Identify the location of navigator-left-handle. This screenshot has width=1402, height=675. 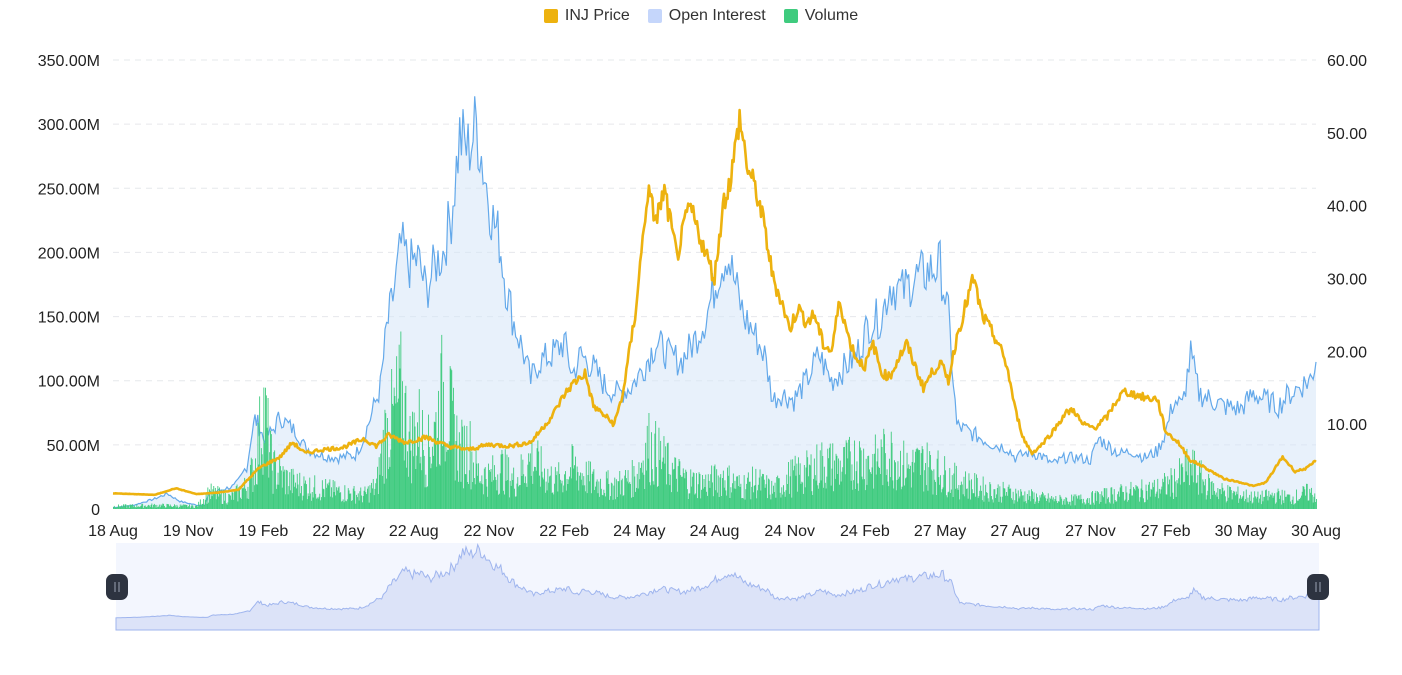
(117, 587).